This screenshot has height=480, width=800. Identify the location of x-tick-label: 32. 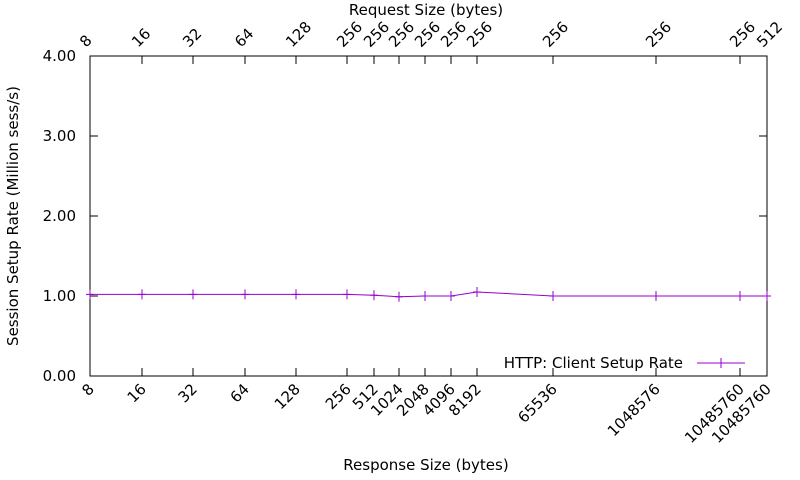
(188, 393).